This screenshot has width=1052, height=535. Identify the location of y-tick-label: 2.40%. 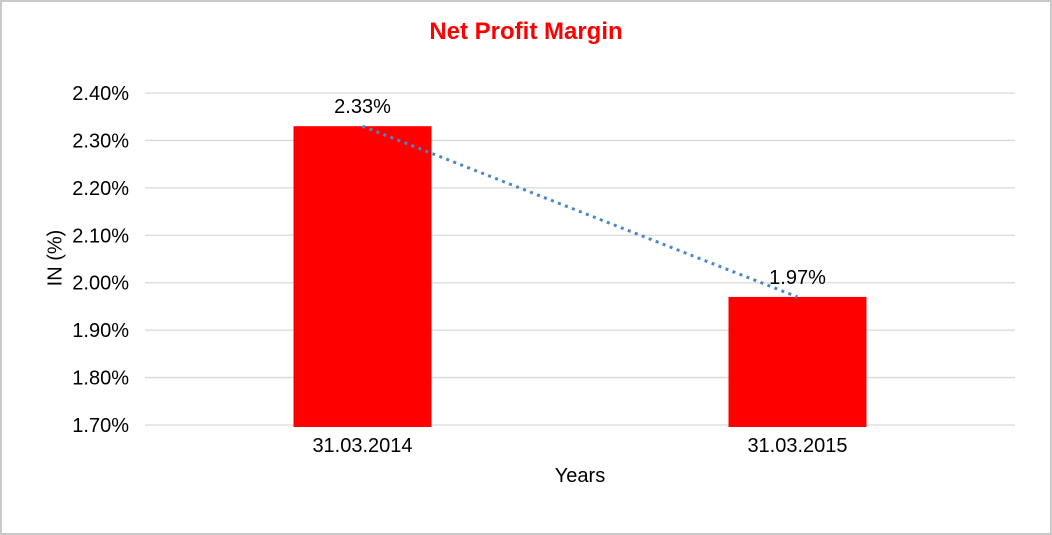
(100, 94).